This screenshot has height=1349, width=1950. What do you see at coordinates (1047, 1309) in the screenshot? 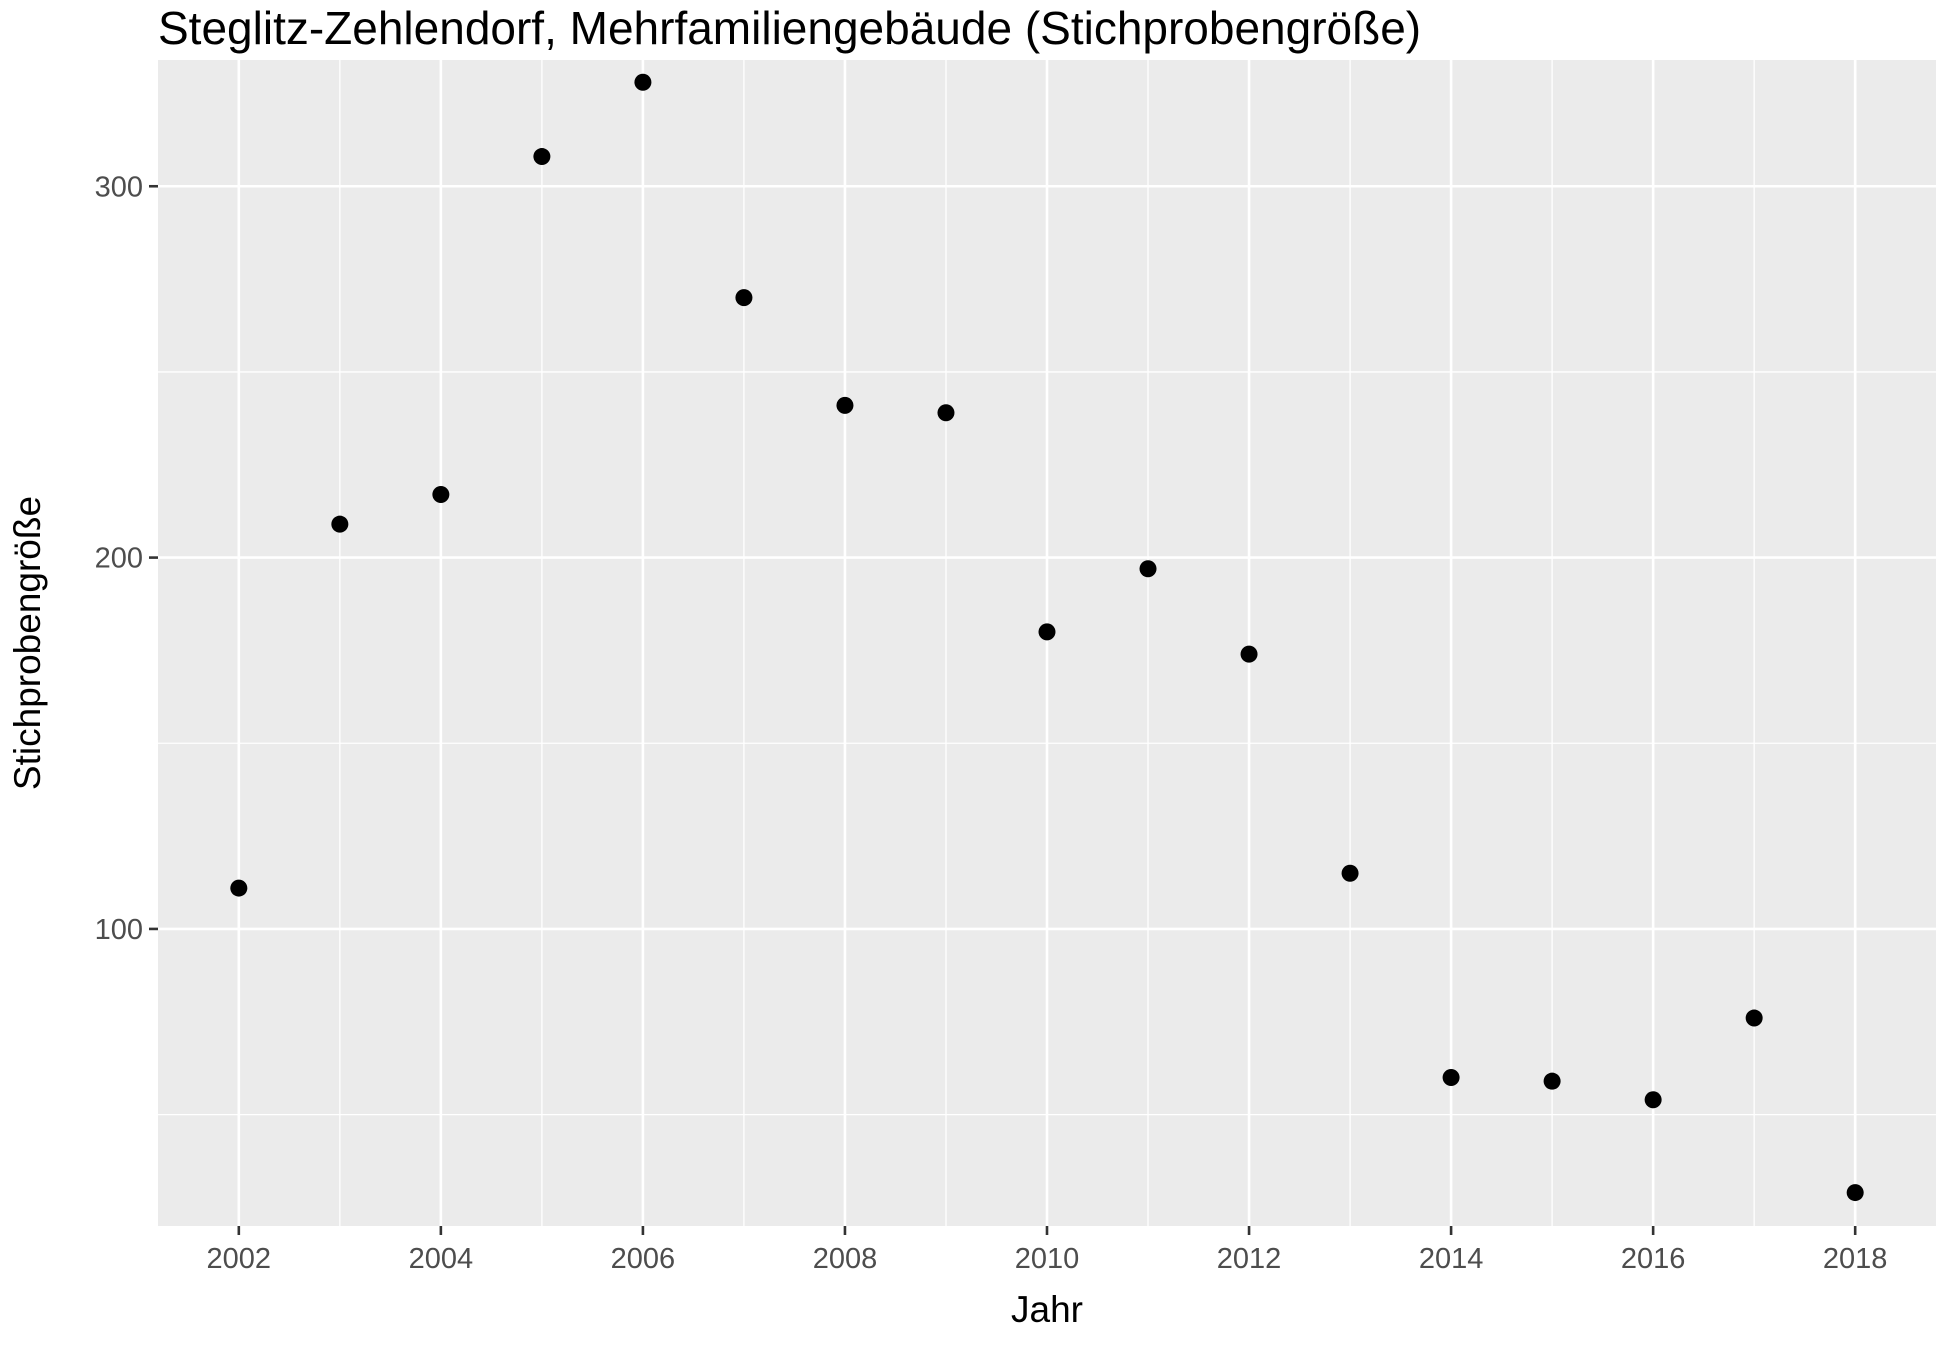
I see `x-axis-title: Jahr` at bounding box center [1047, 1309].